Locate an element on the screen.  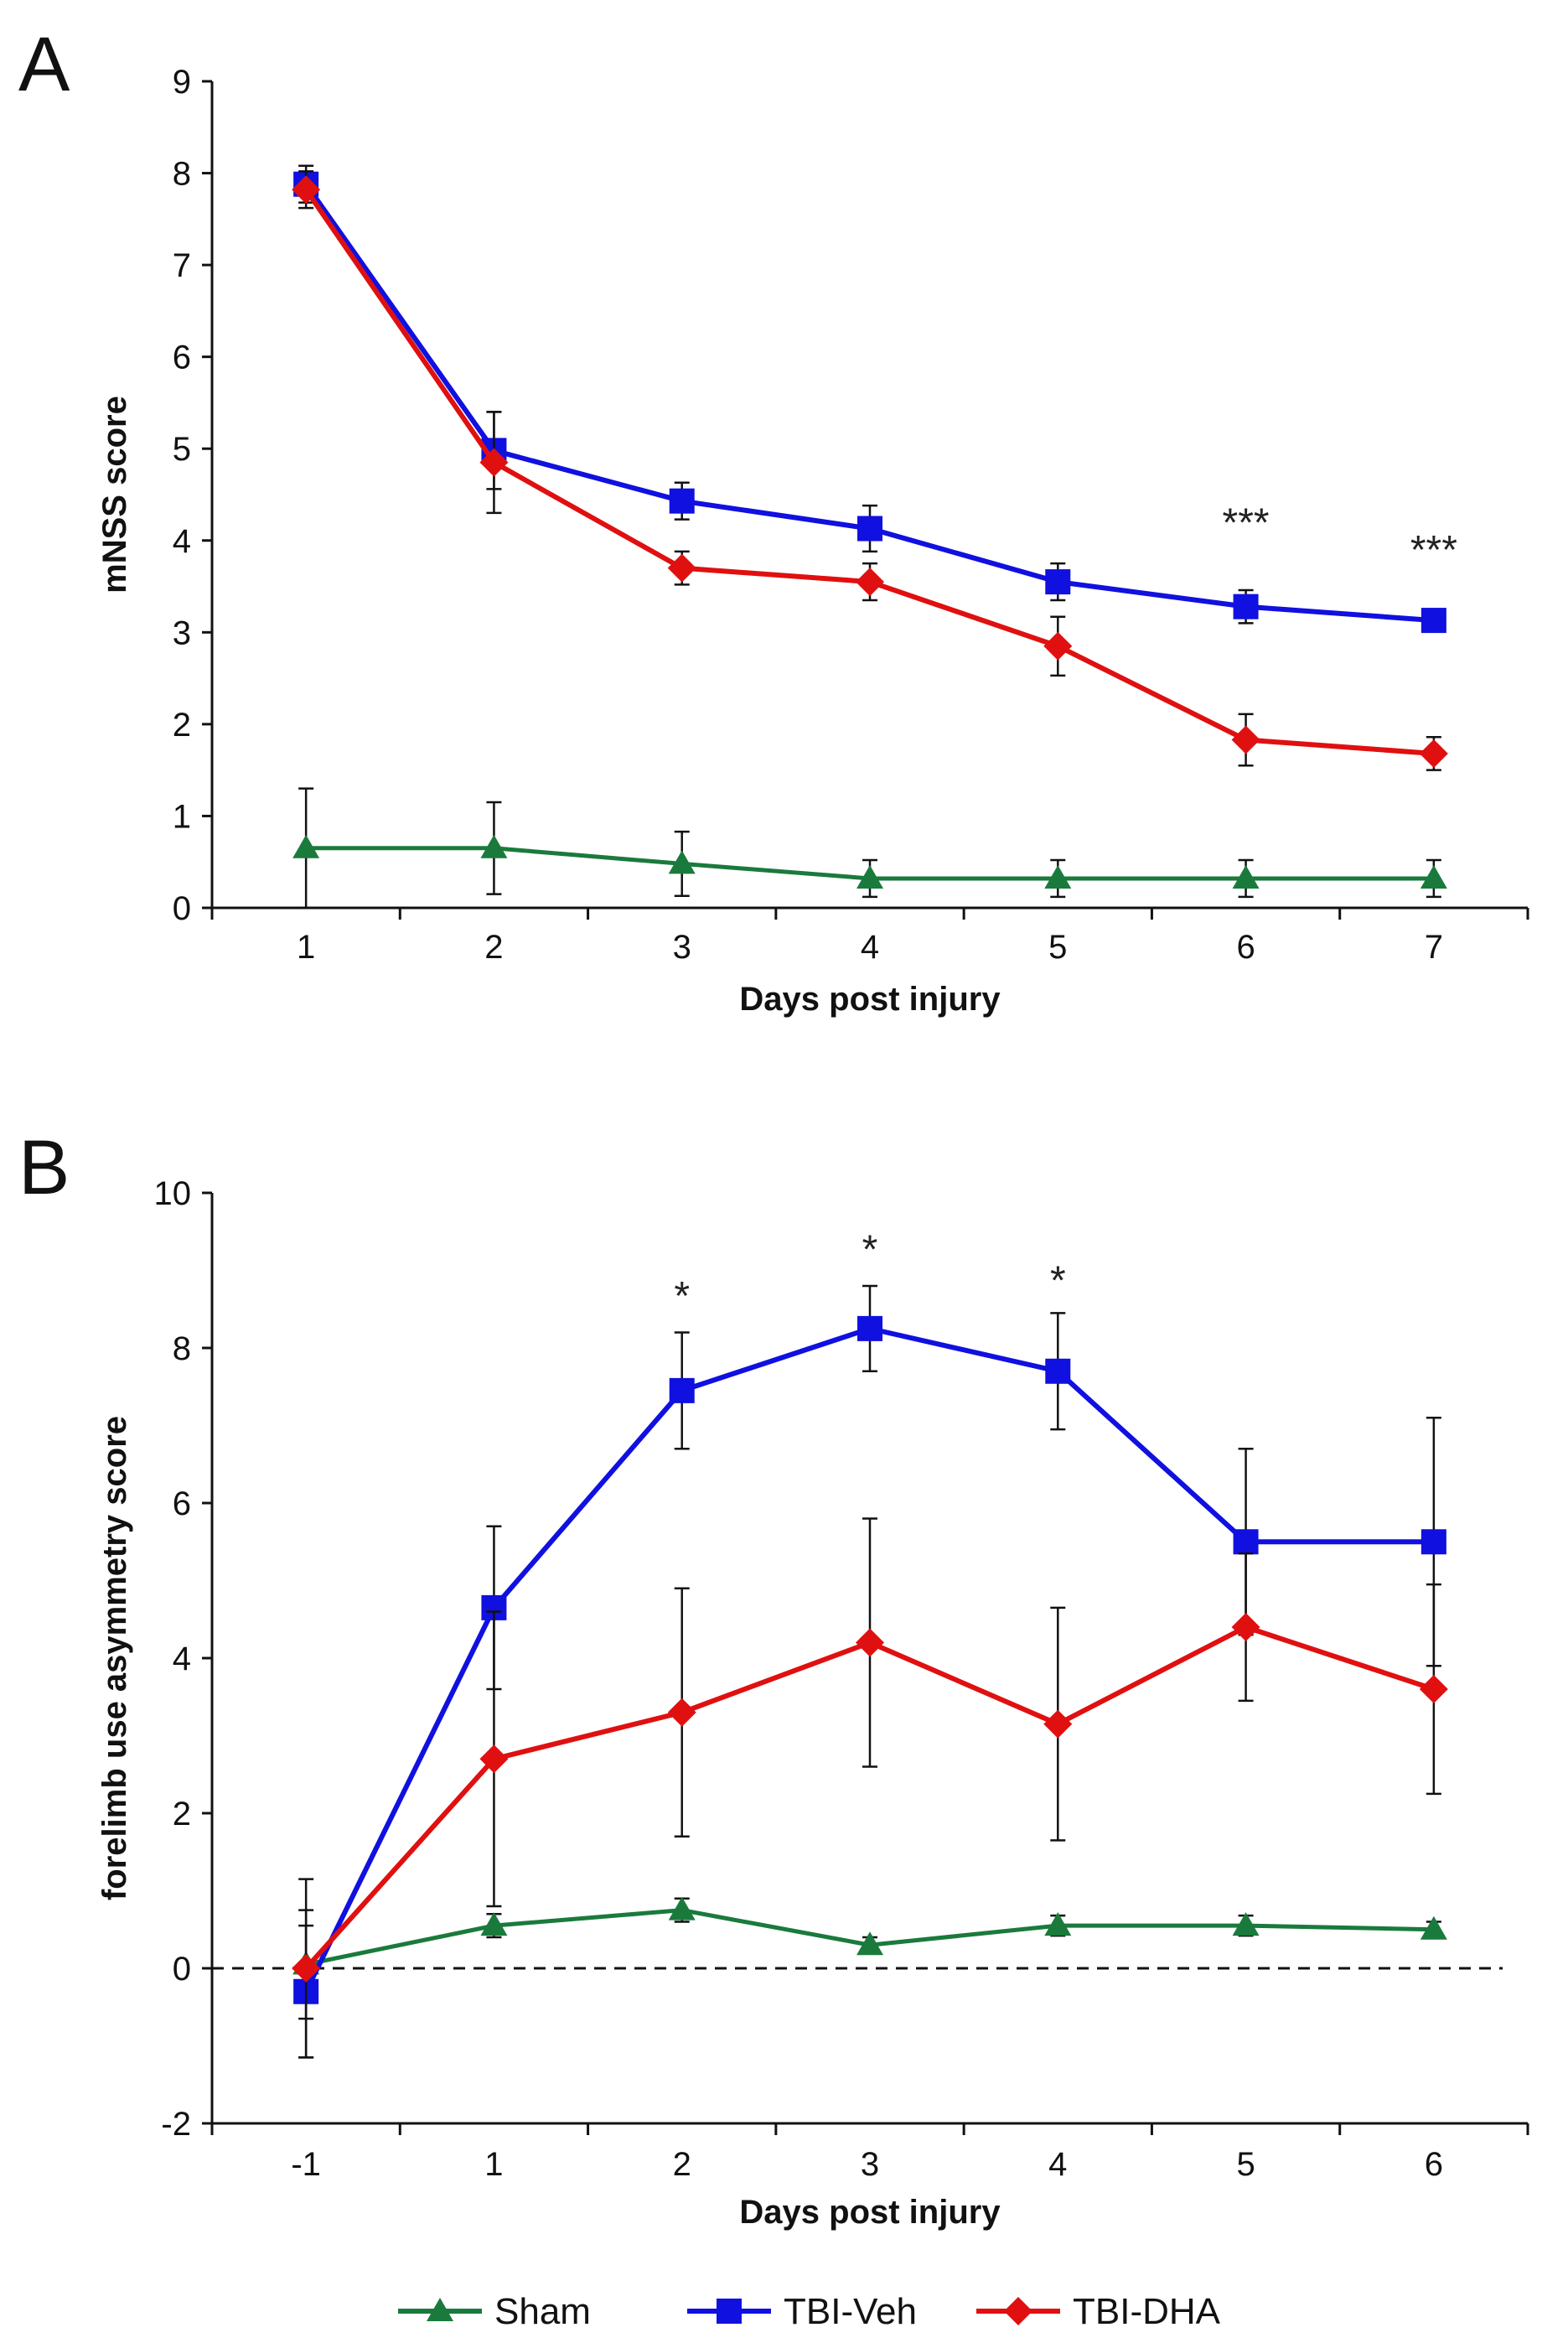
panel-letter: B is located at coordinates (44, 1167).